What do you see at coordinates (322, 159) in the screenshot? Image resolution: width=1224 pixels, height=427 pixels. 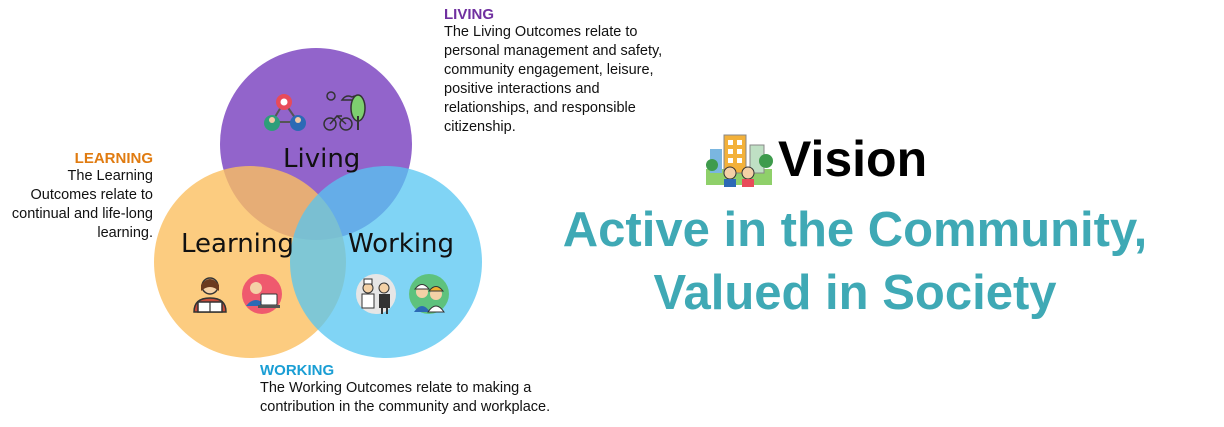 I see `living-circle-label: Living` at bounding box center [322, 159].